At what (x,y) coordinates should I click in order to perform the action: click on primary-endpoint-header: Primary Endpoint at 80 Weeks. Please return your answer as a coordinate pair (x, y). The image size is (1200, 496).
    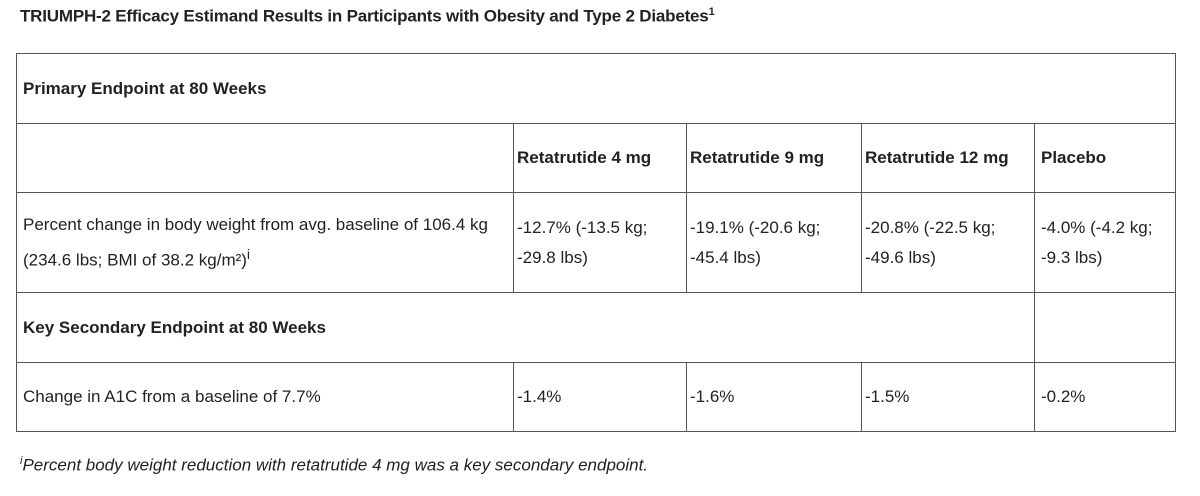
    Looking at the image, I should click on (596, 88).